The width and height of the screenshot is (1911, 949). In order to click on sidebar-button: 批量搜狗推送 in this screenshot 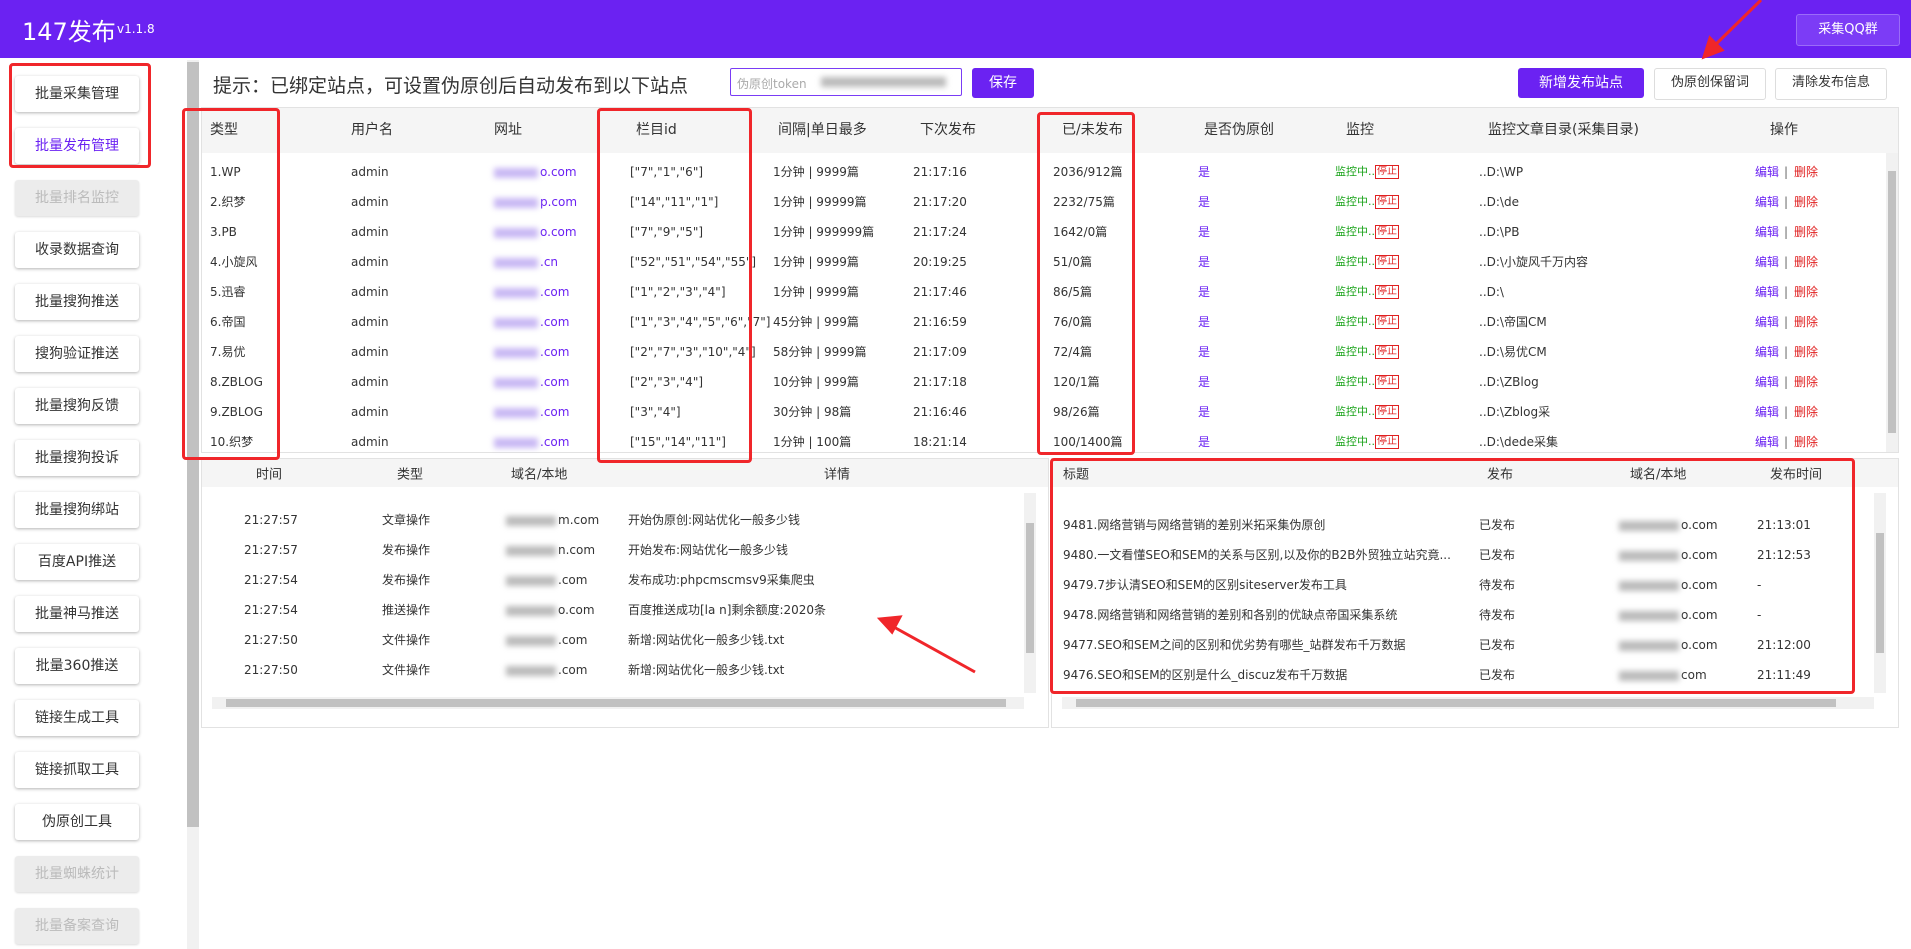, I will do `click(77, 302)`.